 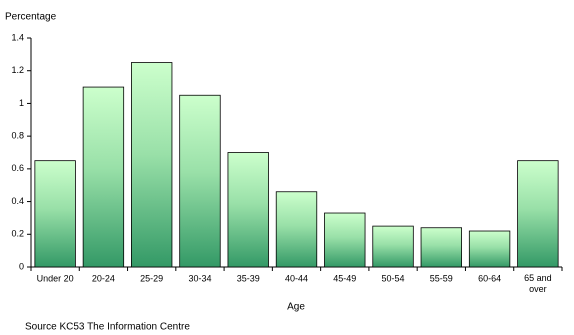 What do you see at coordinates (17, 37) in the screenshot?
I see `y-tick-label: 1.4` at bounding box center [17, 37].